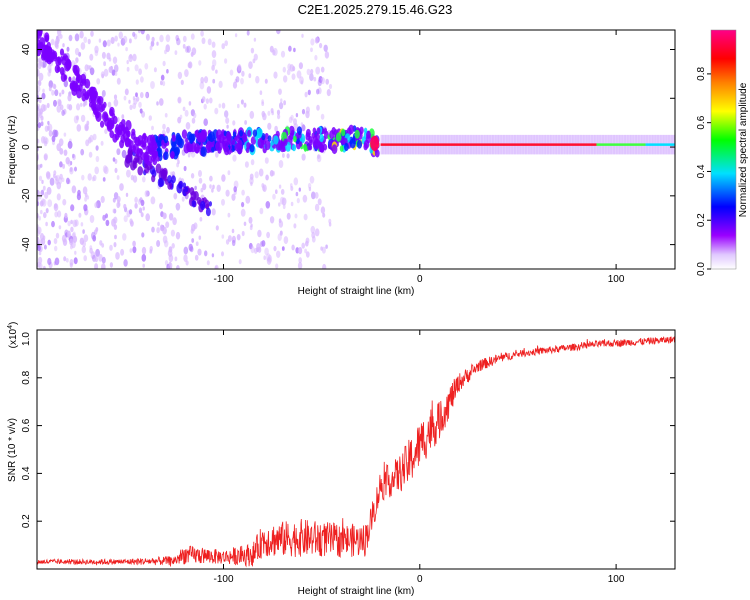 This screenshot has height=600, width=750. What do you see at coordinates (26, 50) in the screenshot?
I see `y-tick-label: 40` at bounding box center [26, 50].